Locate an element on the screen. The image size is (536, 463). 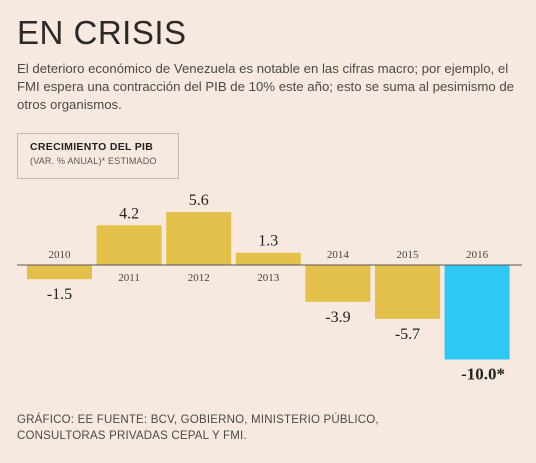
value-label-2016: -10.0* is located at coordinates (483, 374).